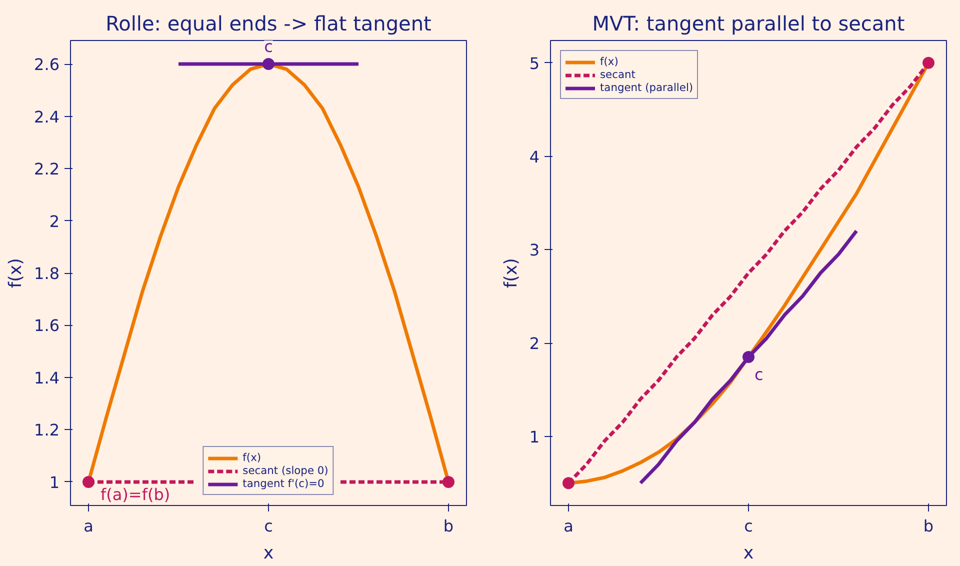 The image size is (960, 566). What do you see at coordinates (534, 250) in the screenshot?
I see `y-tick-label: 3` at bounding box center [534, 250].